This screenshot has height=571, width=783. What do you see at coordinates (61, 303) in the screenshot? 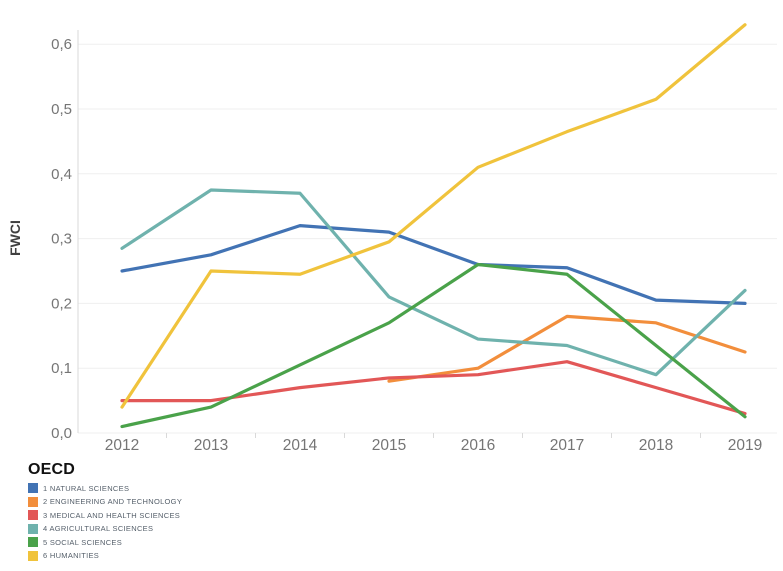
I see `y-axis-tick-label: 0,2` at bounding box center [61, 303].